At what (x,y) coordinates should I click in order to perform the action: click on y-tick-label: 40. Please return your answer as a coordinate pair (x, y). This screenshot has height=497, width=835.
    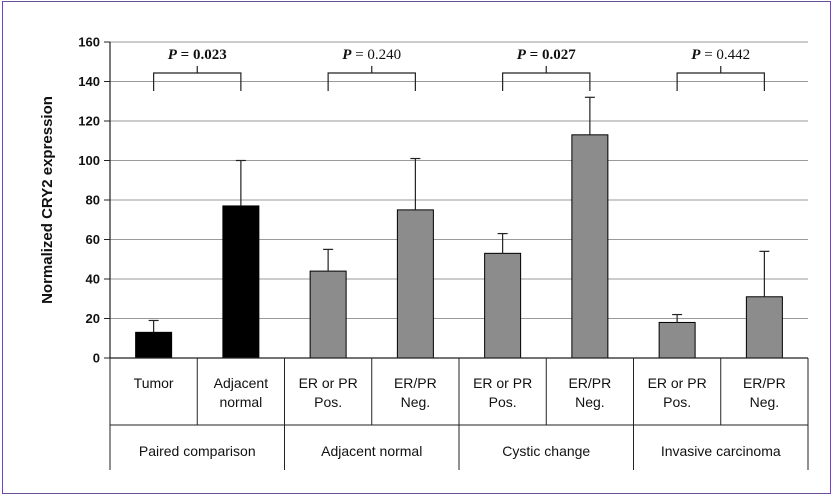
    Looking at the image, I should click on (93, 279).